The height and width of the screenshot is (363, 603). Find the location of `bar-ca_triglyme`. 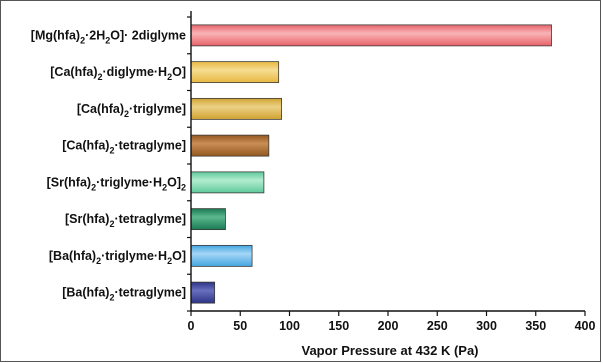

bar-ca_triglyme is located at coordinates (236, 108).